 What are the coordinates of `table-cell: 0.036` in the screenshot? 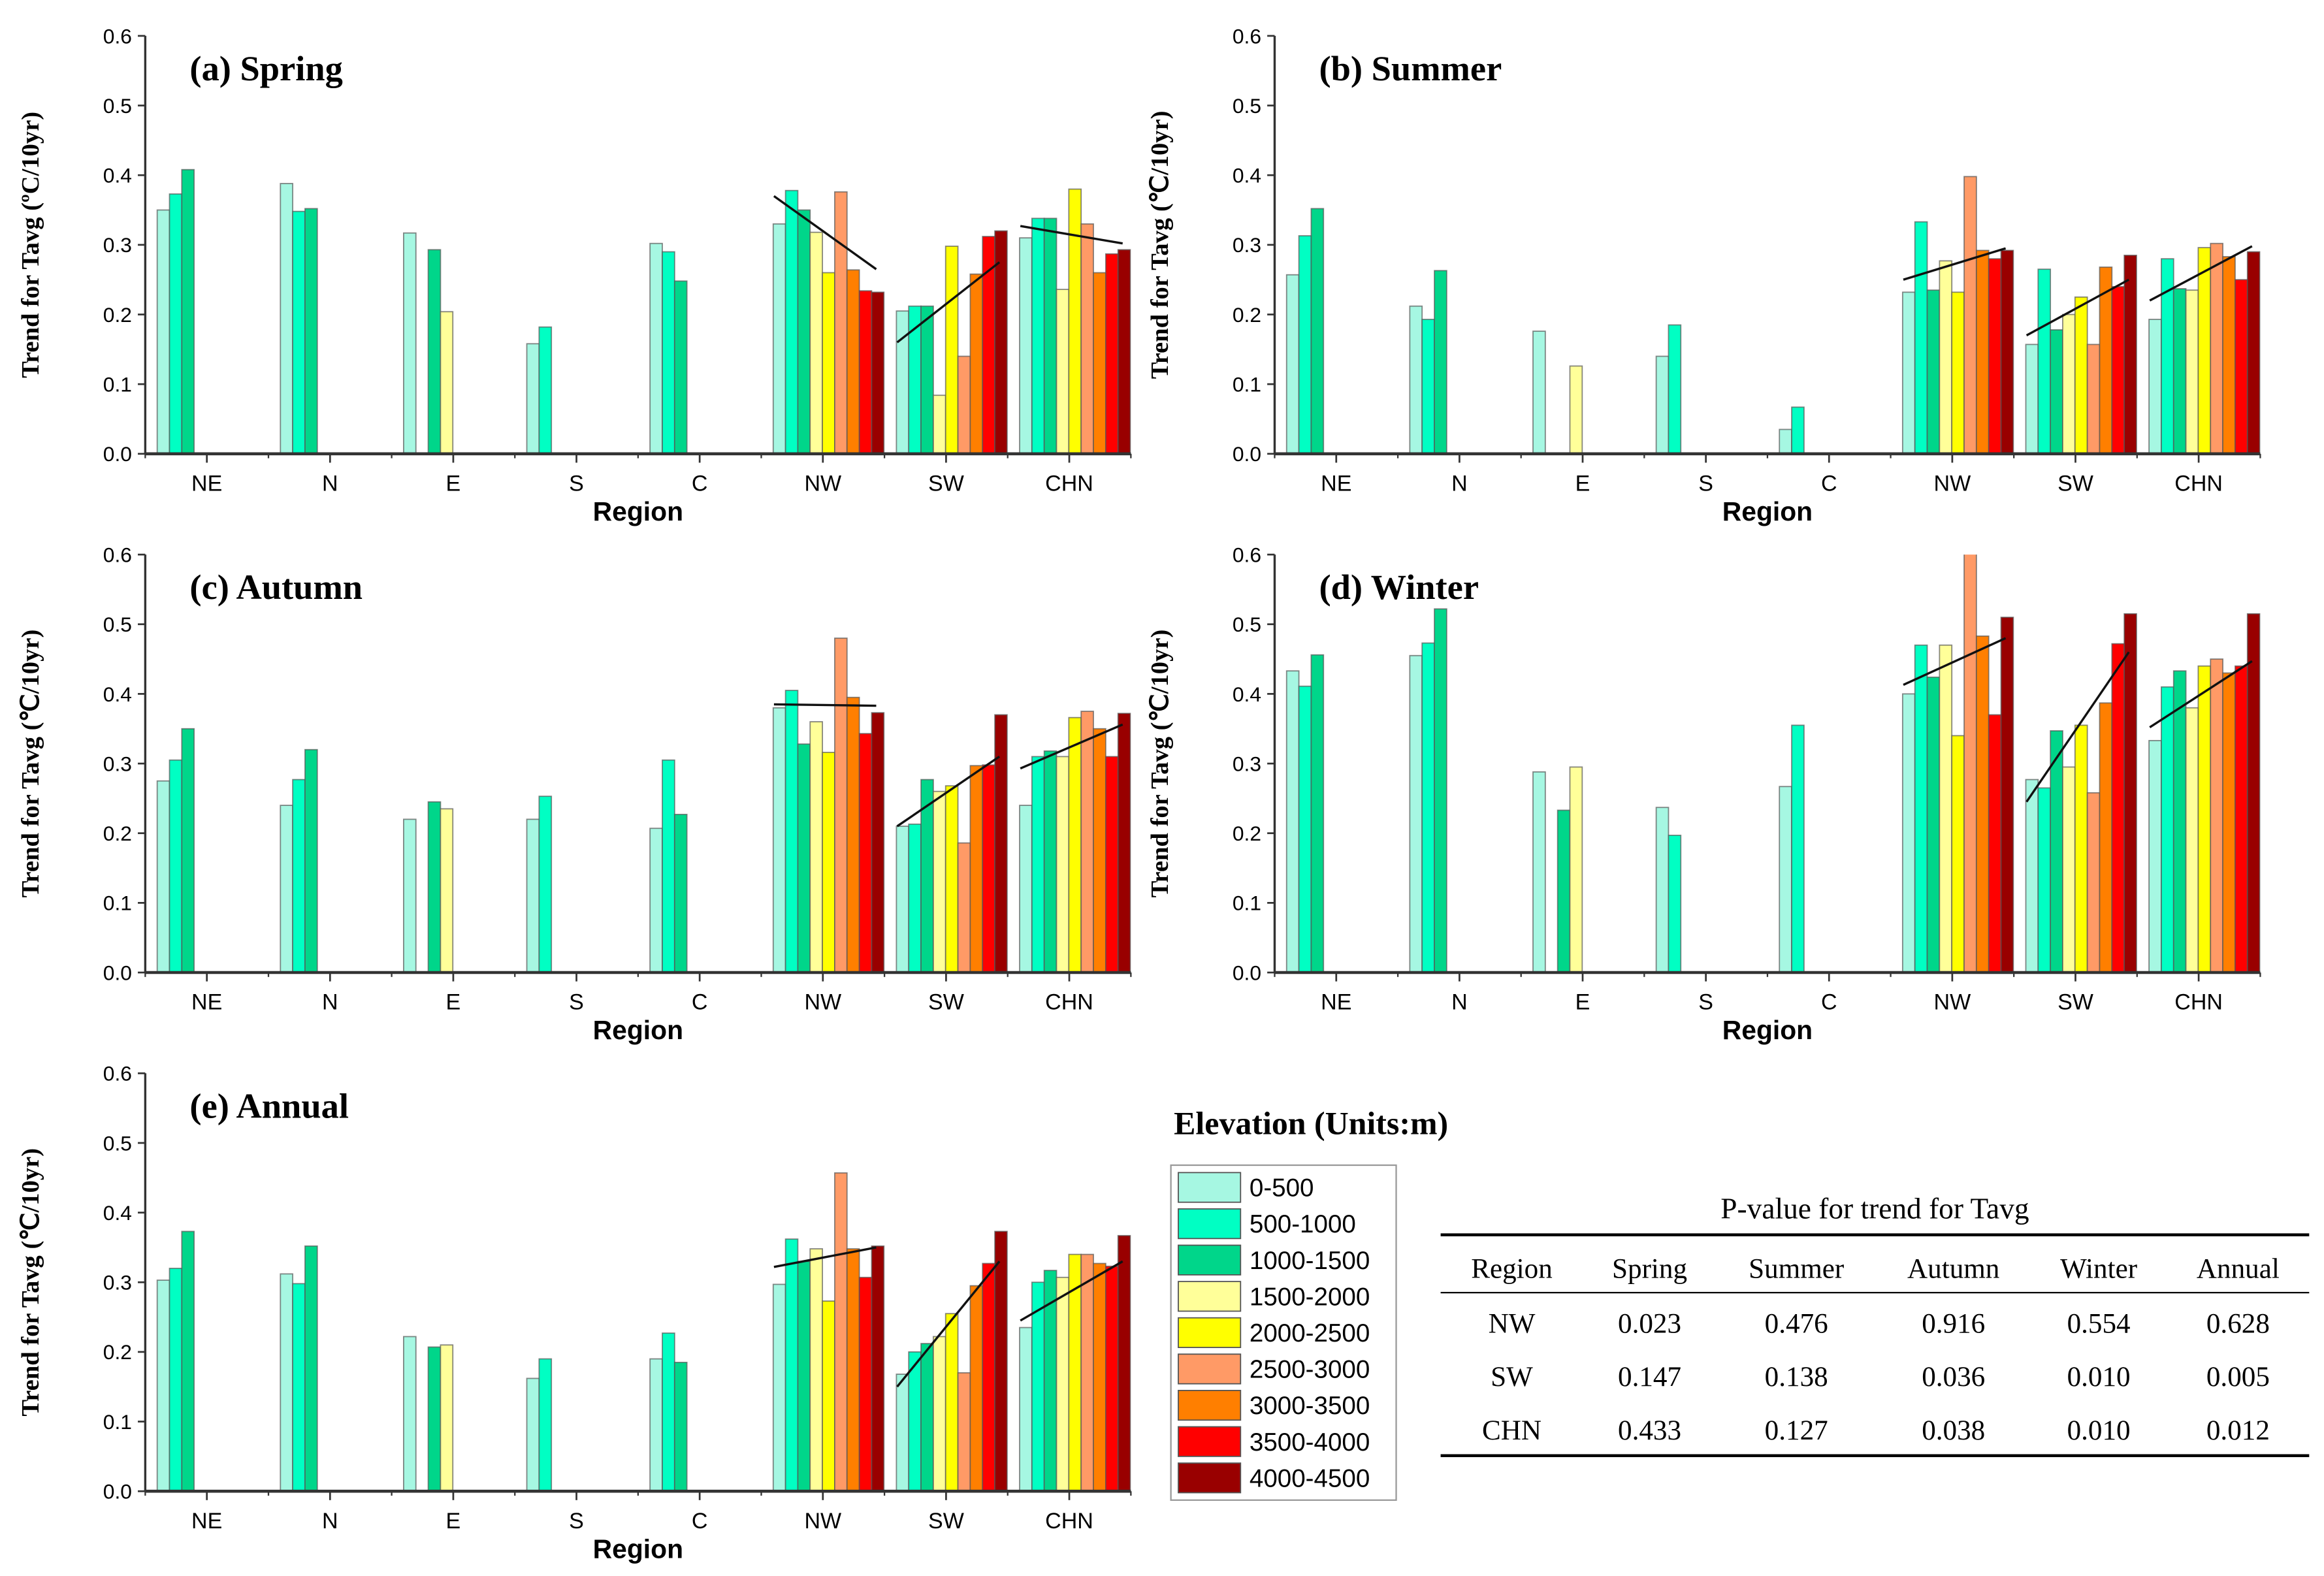 It's located at (1953, 1377).